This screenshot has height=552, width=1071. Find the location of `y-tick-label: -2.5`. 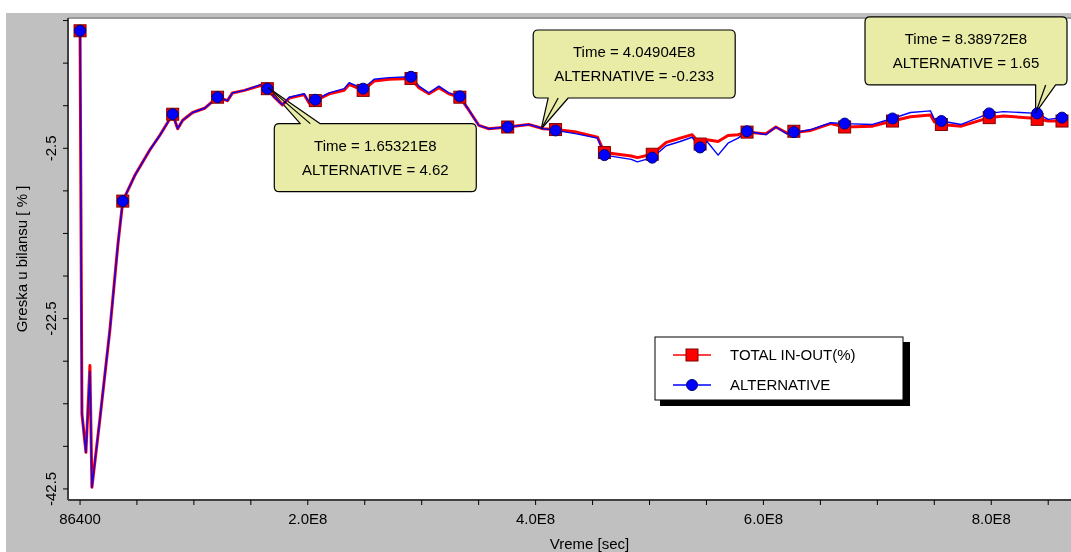

y-tick-label: -2.5 is located at coordinates (50, 148).